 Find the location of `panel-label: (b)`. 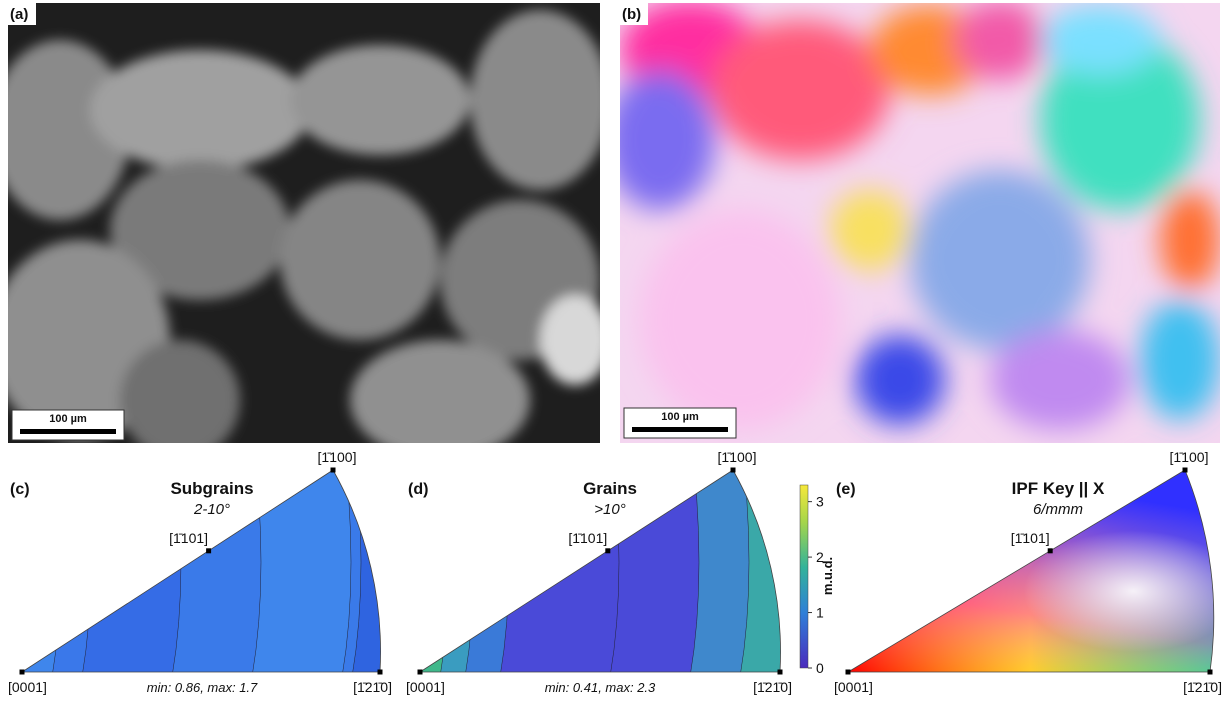

panel-label: (b) is located at coordinates (631, 14).